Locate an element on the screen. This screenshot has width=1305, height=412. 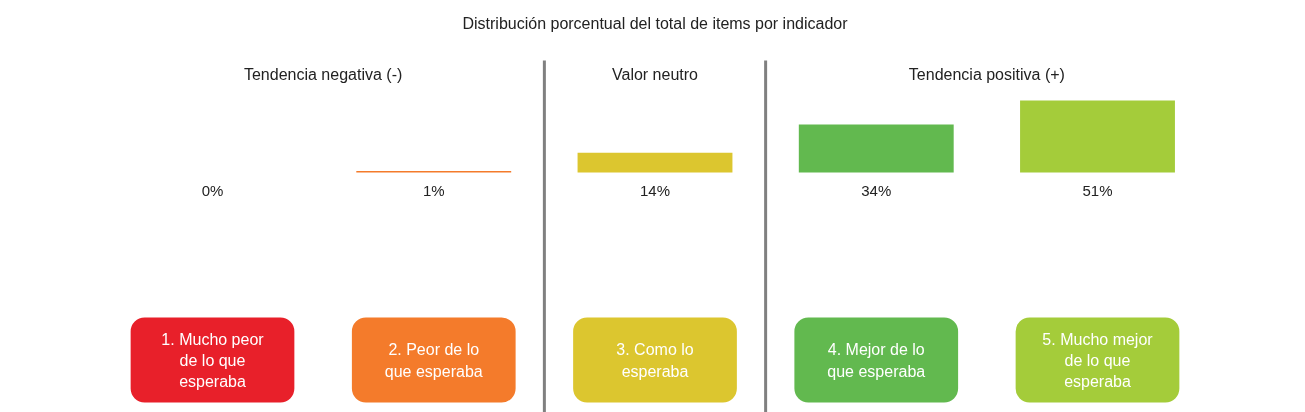
x-tick-label: 1. Mucho peor de lo que esperaba is located at coordinates (213, 360).